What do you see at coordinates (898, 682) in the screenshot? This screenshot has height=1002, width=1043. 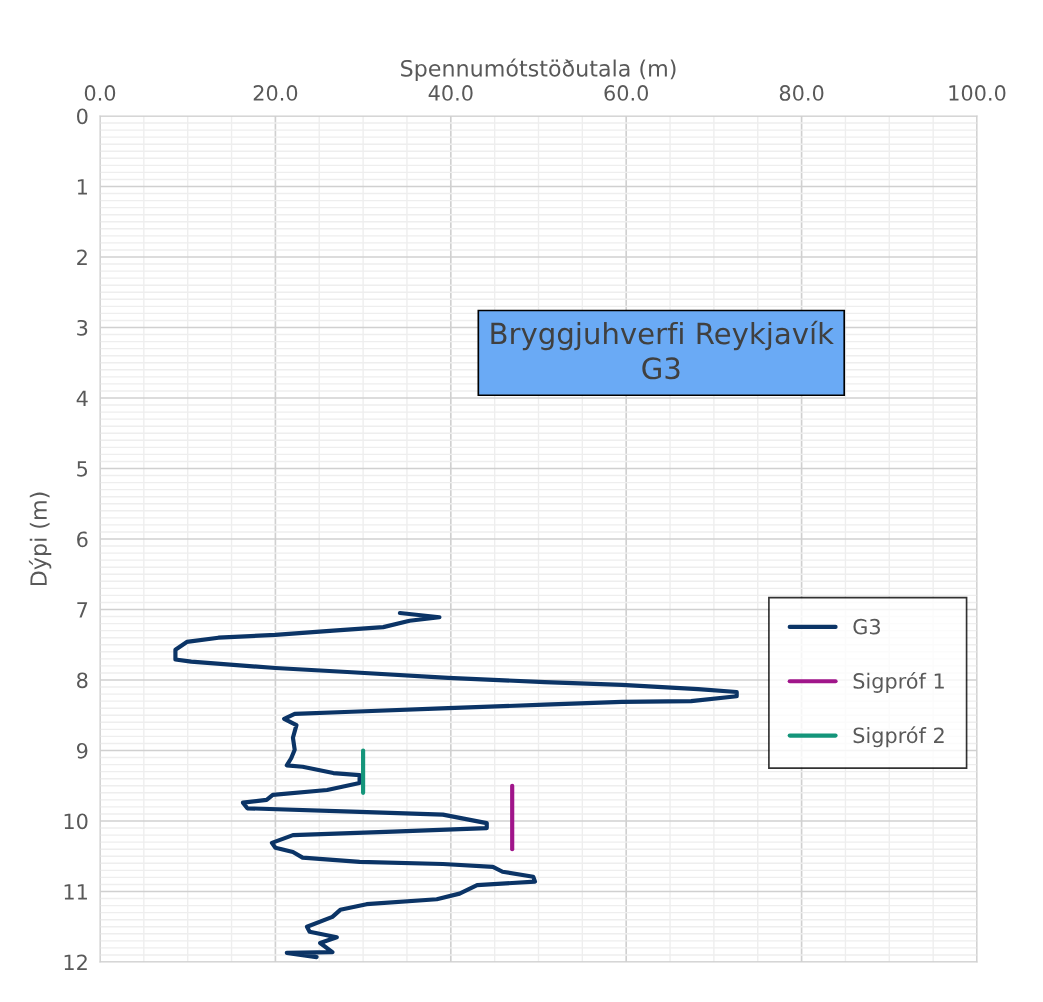 I see `legend-label: Sigpróf 1` at bounding box center [898, 682].